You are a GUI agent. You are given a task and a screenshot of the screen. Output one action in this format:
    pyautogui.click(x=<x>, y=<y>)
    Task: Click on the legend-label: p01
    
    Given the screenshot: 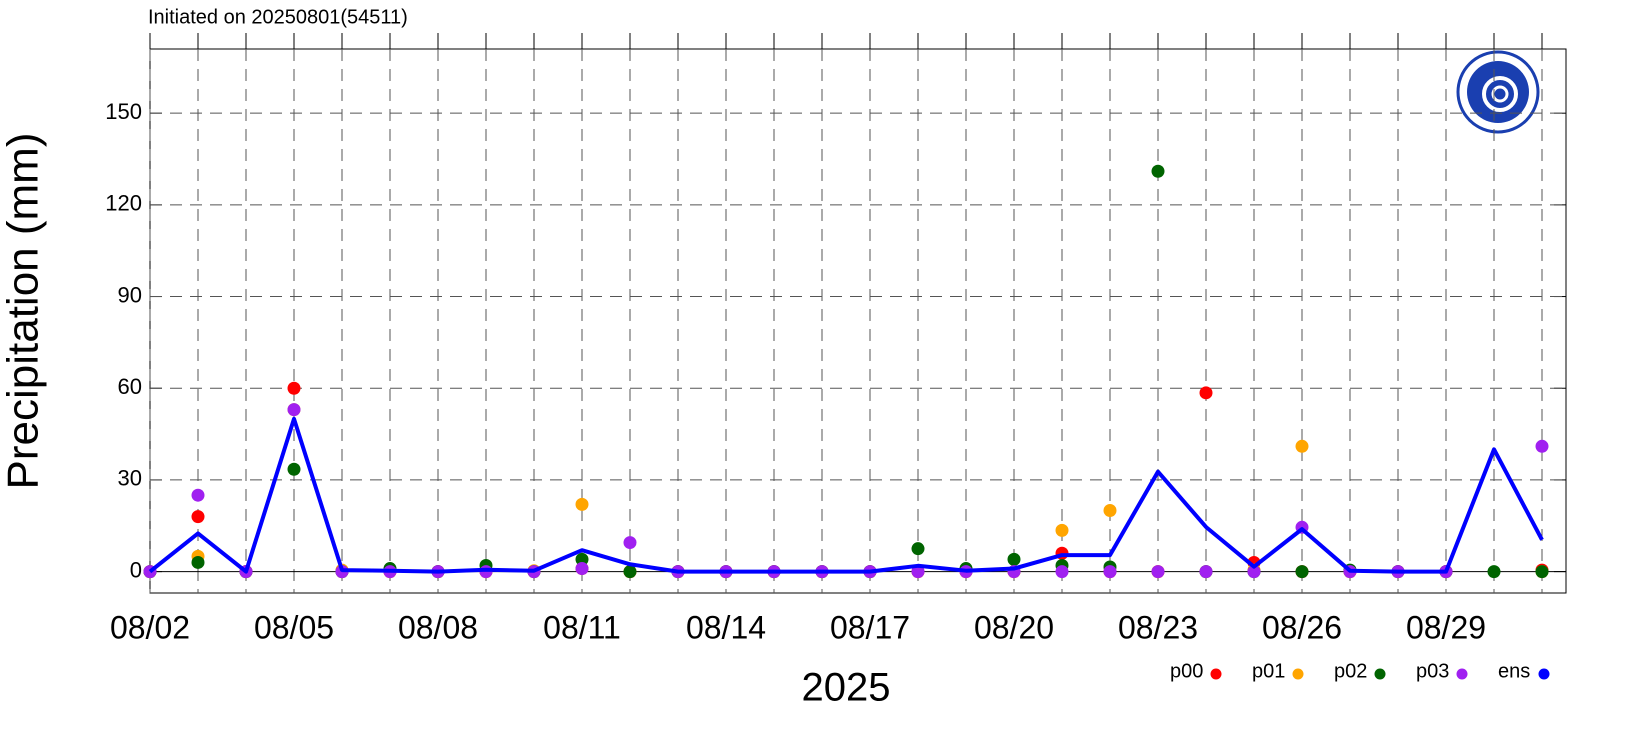 What is the action you would take?
    pyautogui.click(x=1268, y=671)
    